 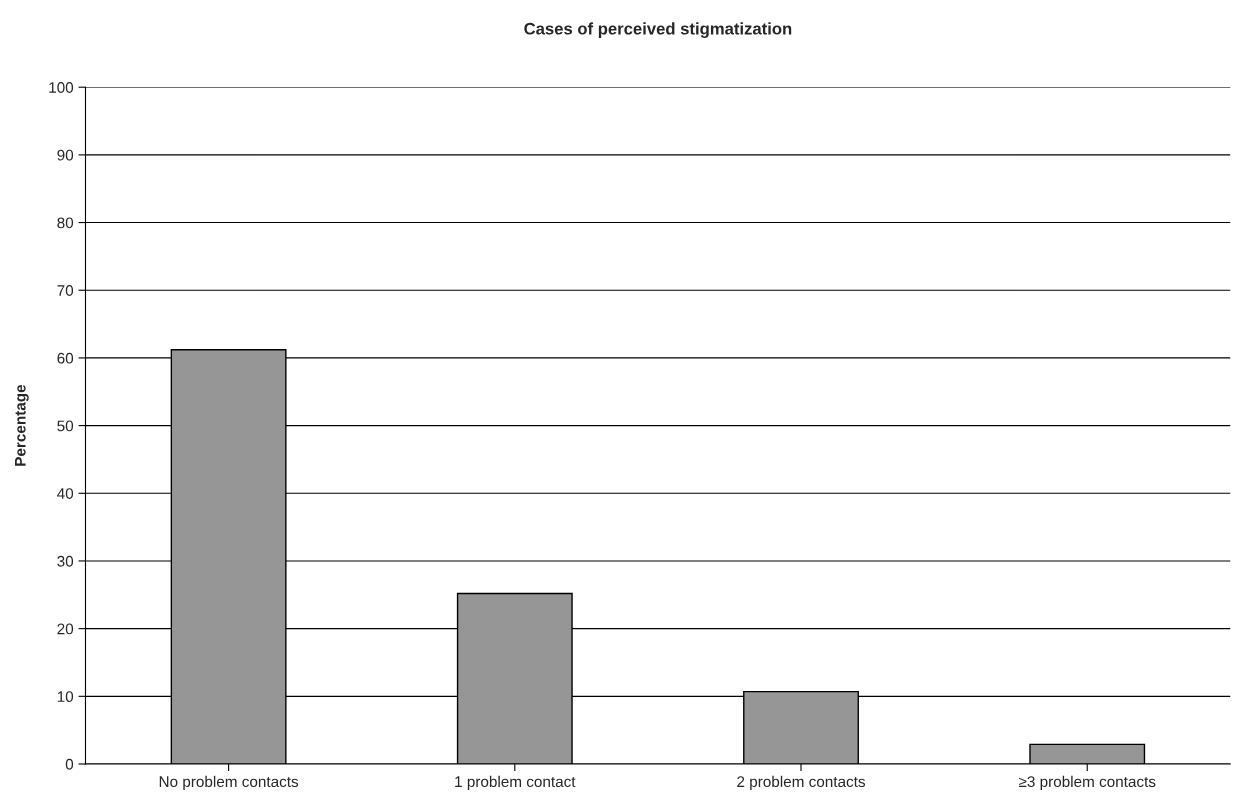 I want to click on y-axis-title: Percentage, so click(x=22, y=425).